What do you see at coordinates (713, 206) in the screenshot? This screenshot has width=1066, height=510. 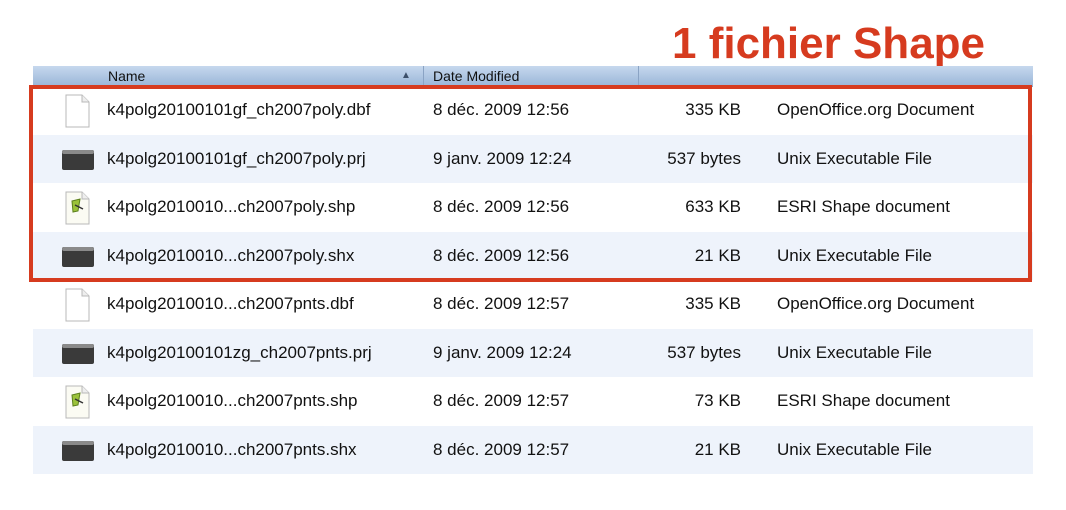 I see `file-size: 633 KB` at bounding box center [713, 206].